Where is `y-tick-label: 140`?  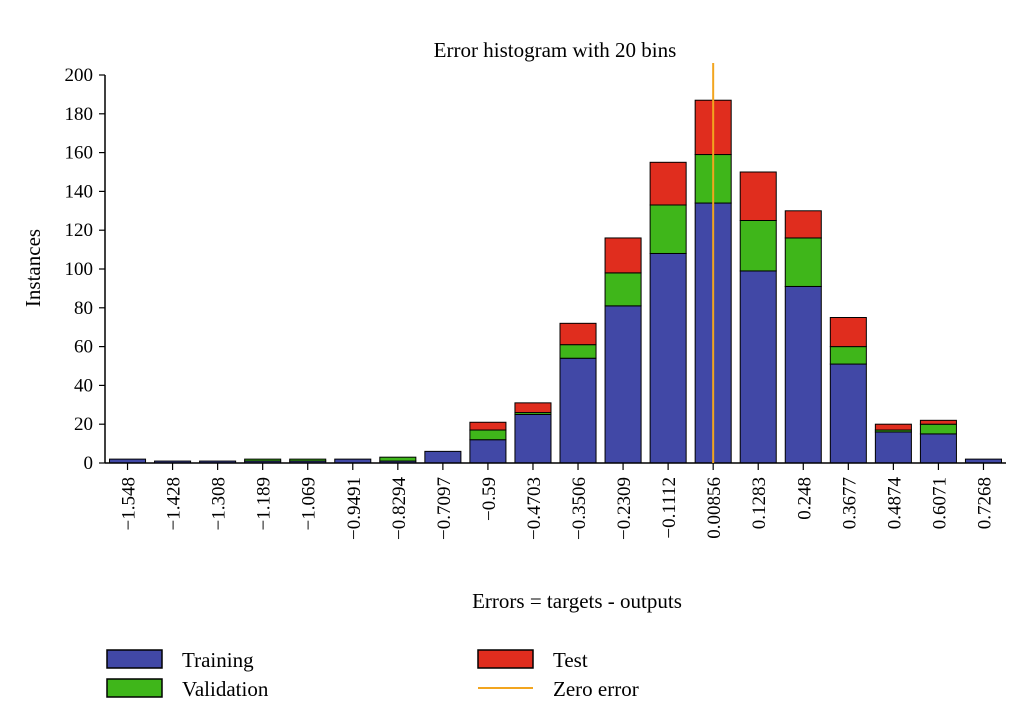 y-tick-label: 140 is located at coordinates (79, 191).